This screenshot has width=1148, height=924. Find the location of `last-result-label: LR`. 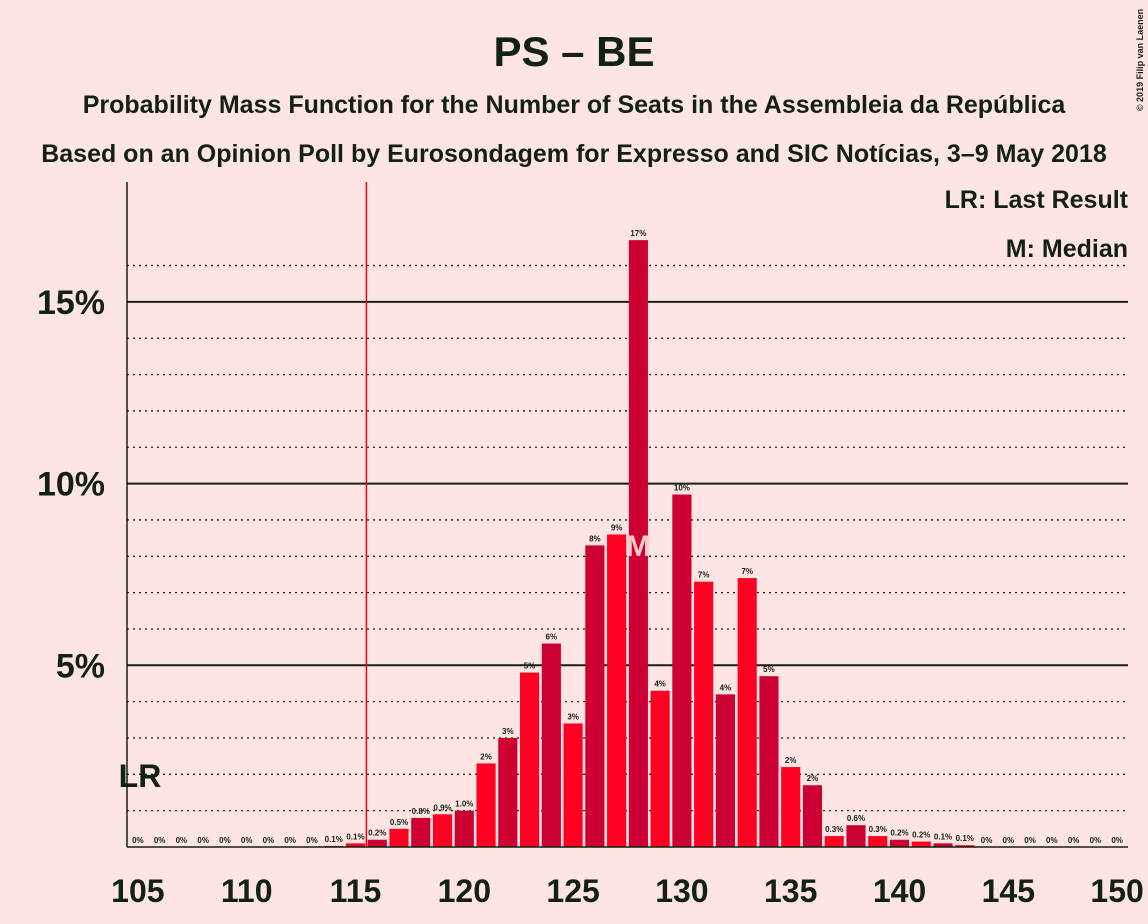

last-result-label: LR is located at coordinates (140, 776).